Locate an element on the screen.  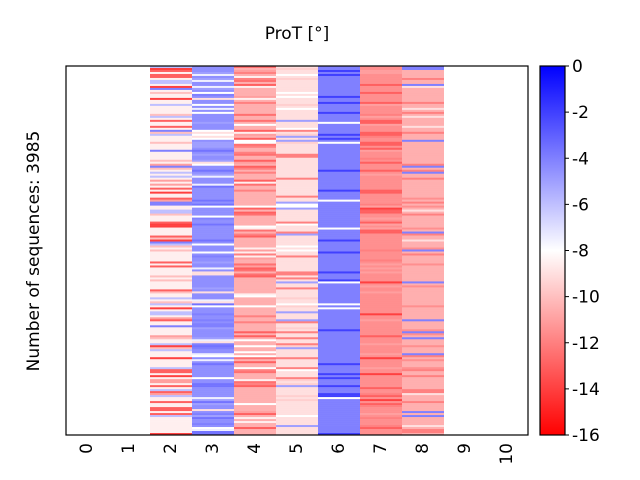
colorbar-tick-label: -10 is located at coordinates (586, 298).